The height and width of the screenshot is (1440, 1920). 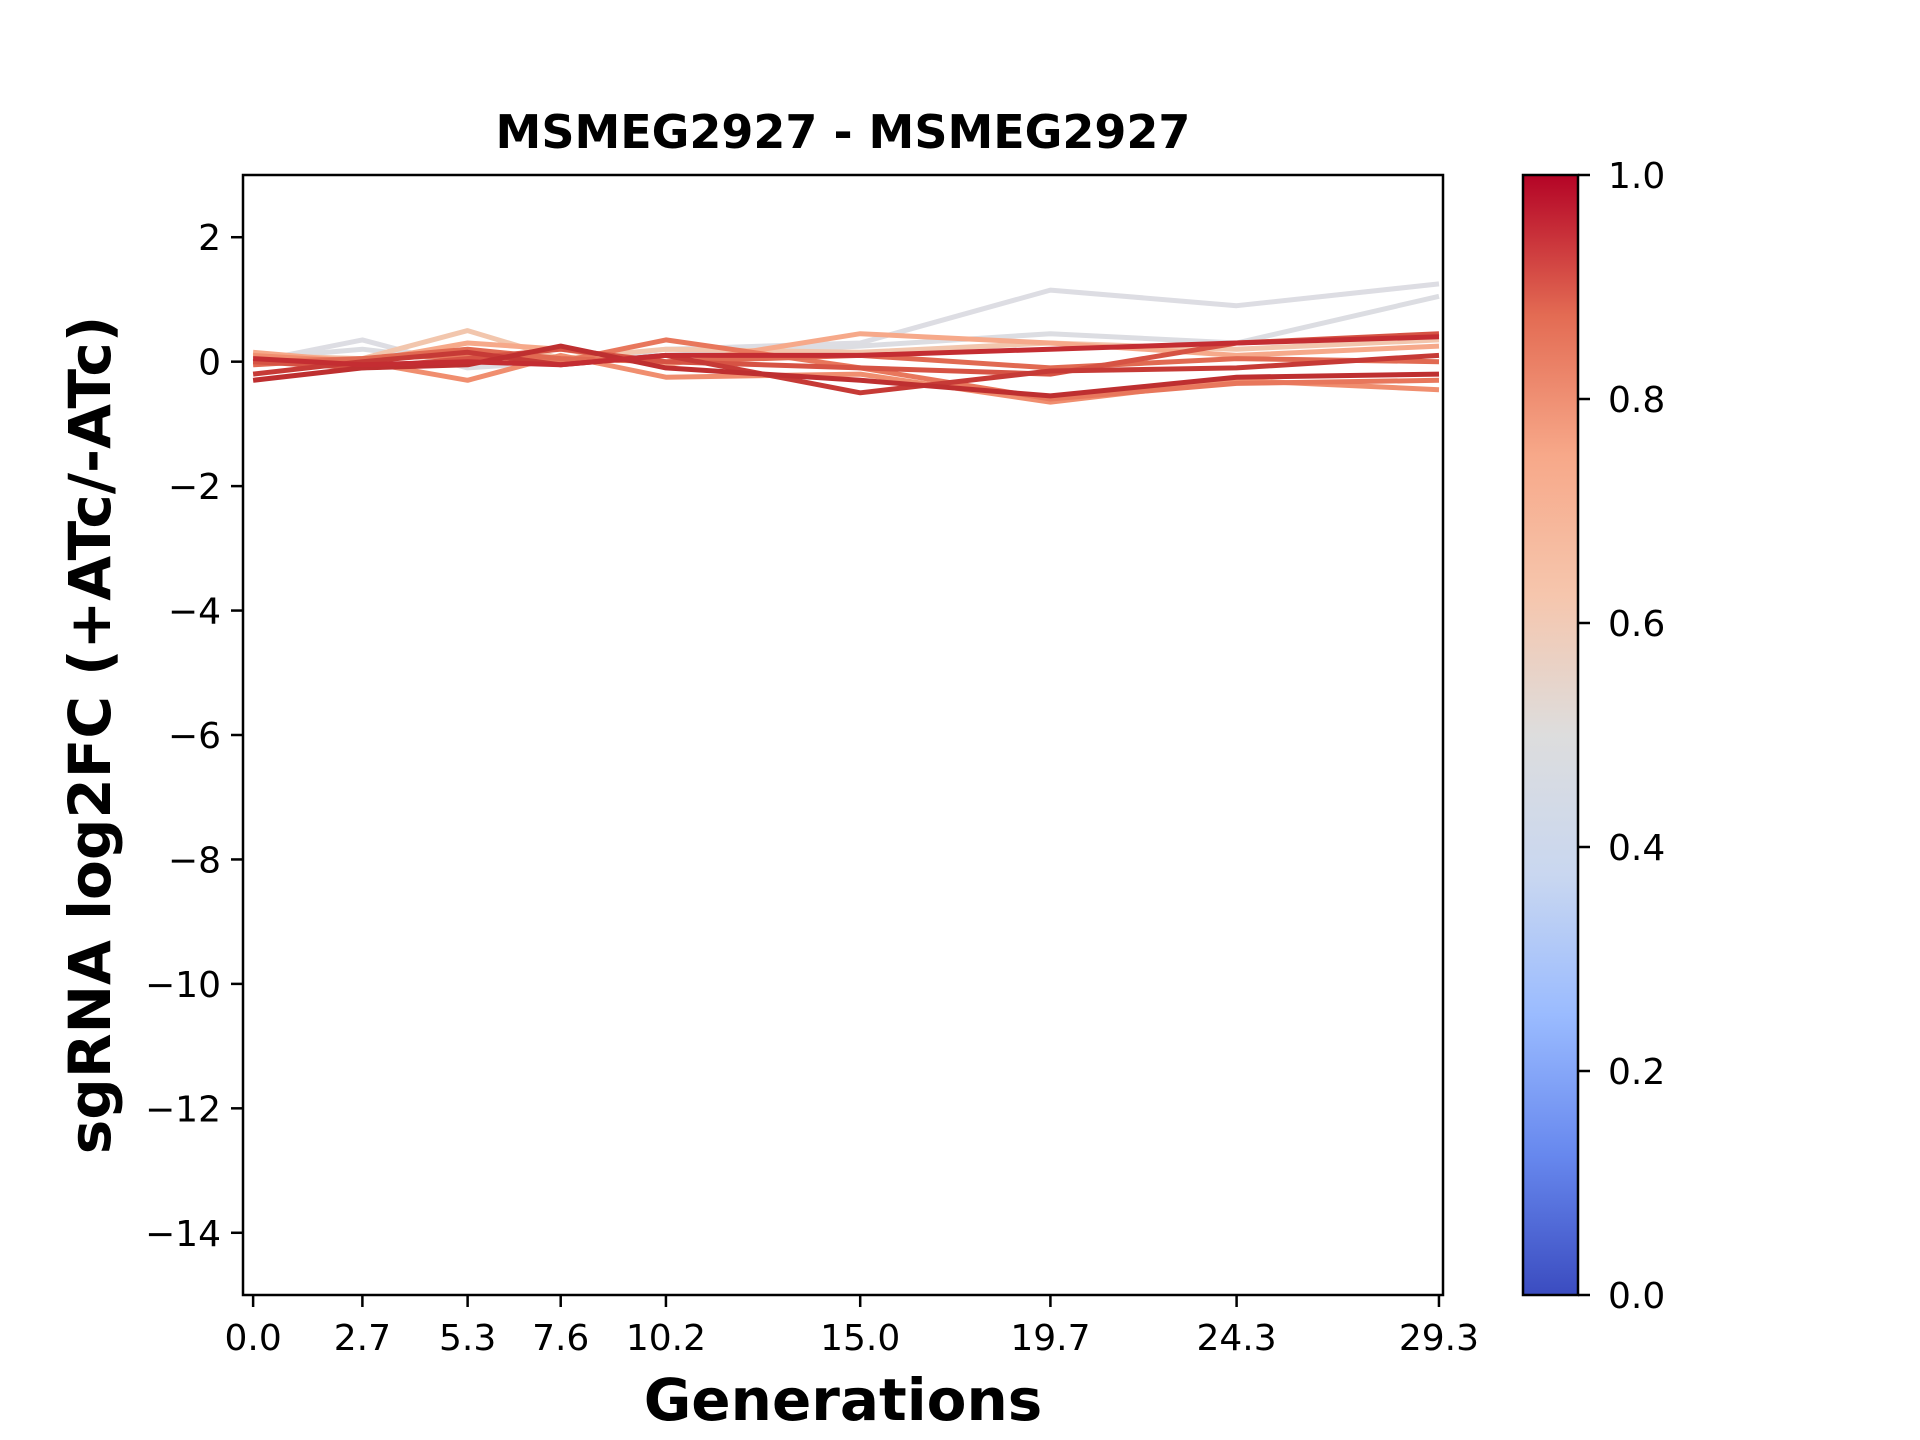 I want to click on y-tick-label: −2, so click(x=194, y=487).